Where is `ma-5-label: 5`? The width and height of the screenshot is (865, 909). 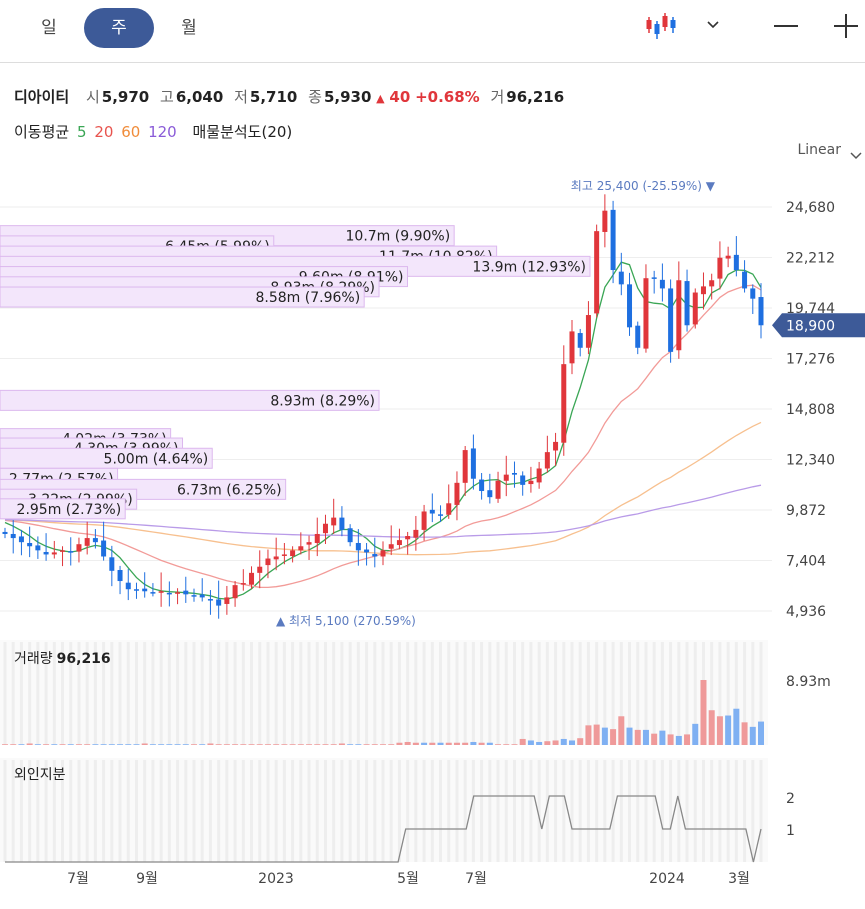
ma-5-label: 5 is located at coordinates (81, 132).